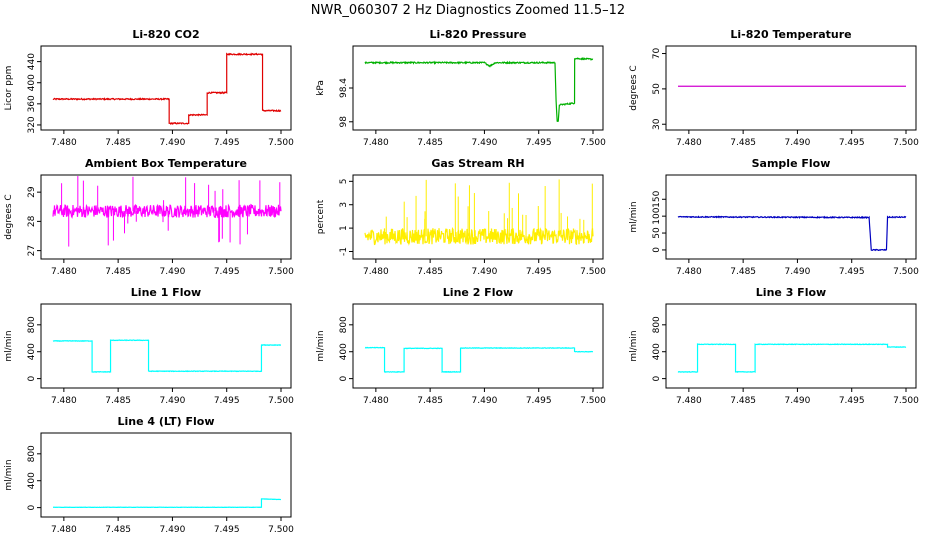  I want to click on y-tick-label: 360, so click(32, 103).